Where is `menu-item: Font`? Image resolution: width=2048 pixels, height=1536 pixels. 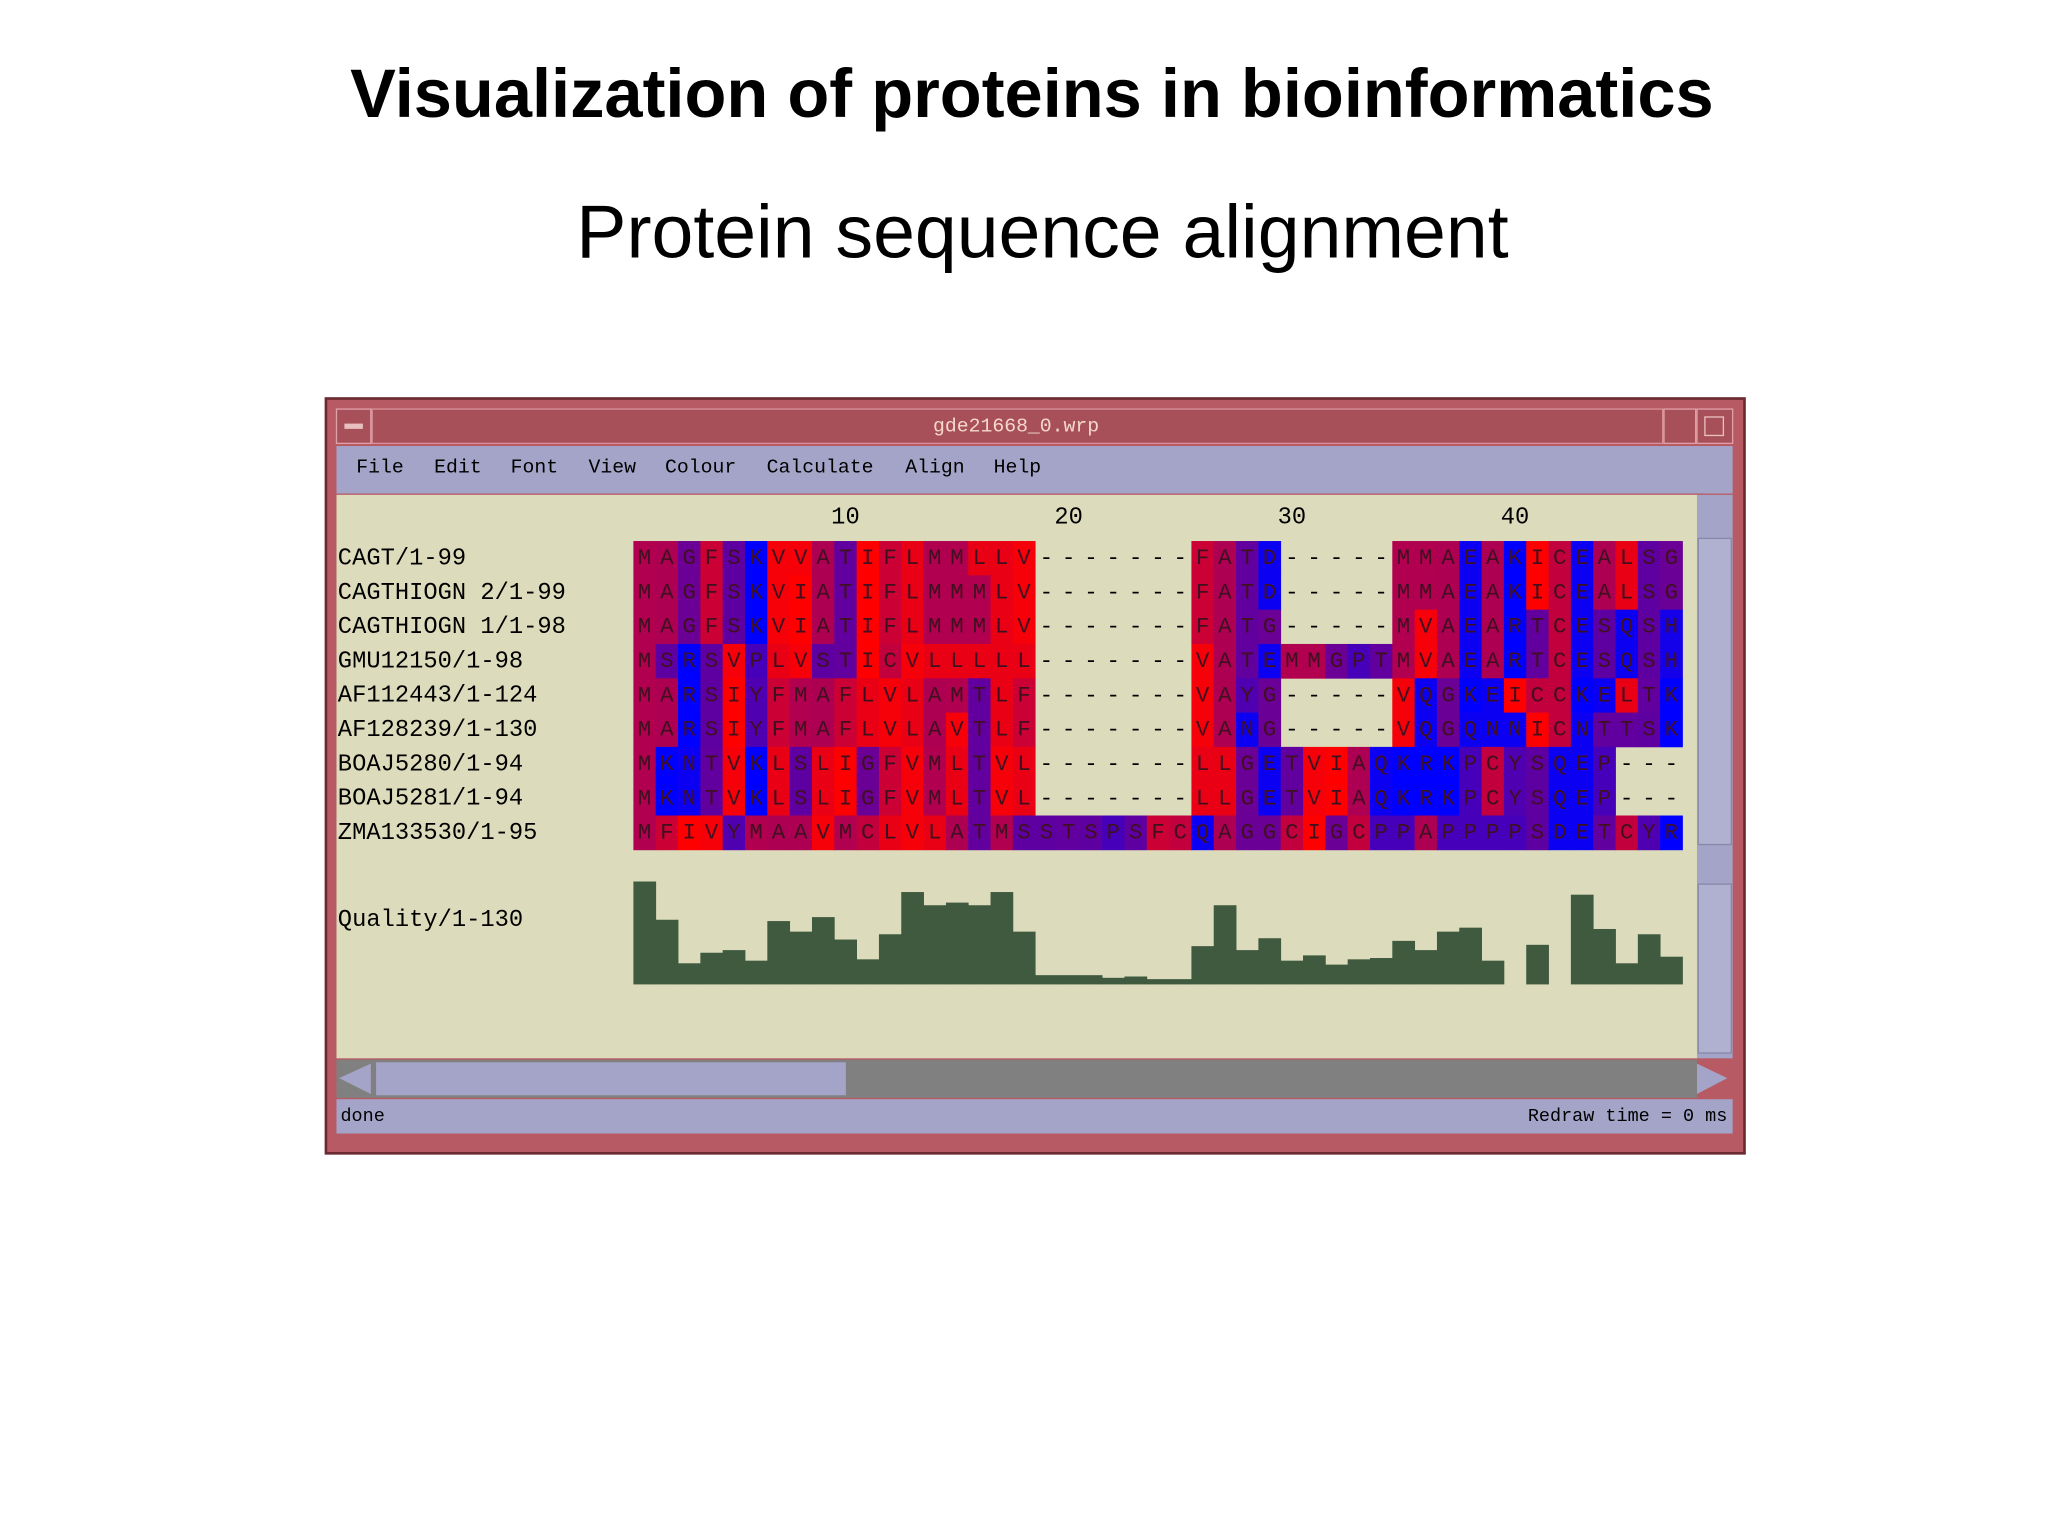
menu-item: Font is located at coordinates (534, 467).